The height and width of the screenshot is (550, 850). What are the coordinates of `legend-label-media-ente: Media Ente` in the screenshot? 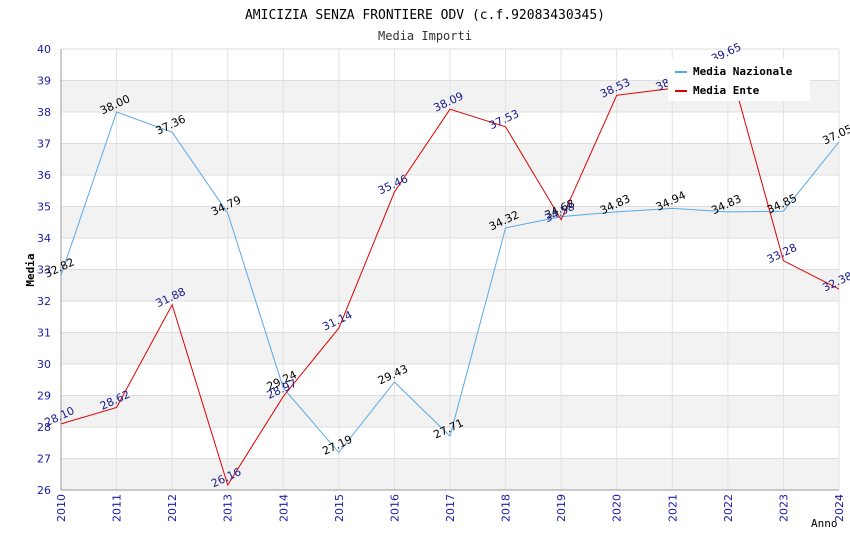 It's located at (726, 90).